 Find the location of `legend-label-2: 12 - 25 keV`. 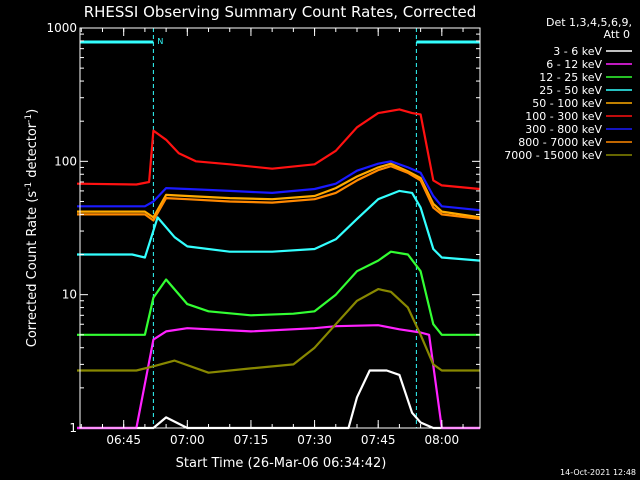

legend-label-2: 12 - 25 keV is located at coordinates (570, 77).